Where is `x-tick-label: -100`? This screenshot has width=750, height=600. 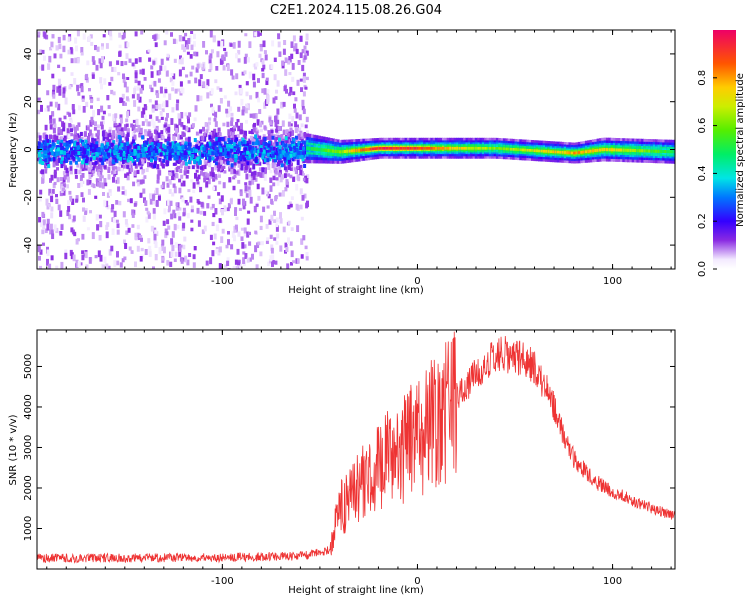
x-tick-label: -100 is located at coordinates (222, 281).